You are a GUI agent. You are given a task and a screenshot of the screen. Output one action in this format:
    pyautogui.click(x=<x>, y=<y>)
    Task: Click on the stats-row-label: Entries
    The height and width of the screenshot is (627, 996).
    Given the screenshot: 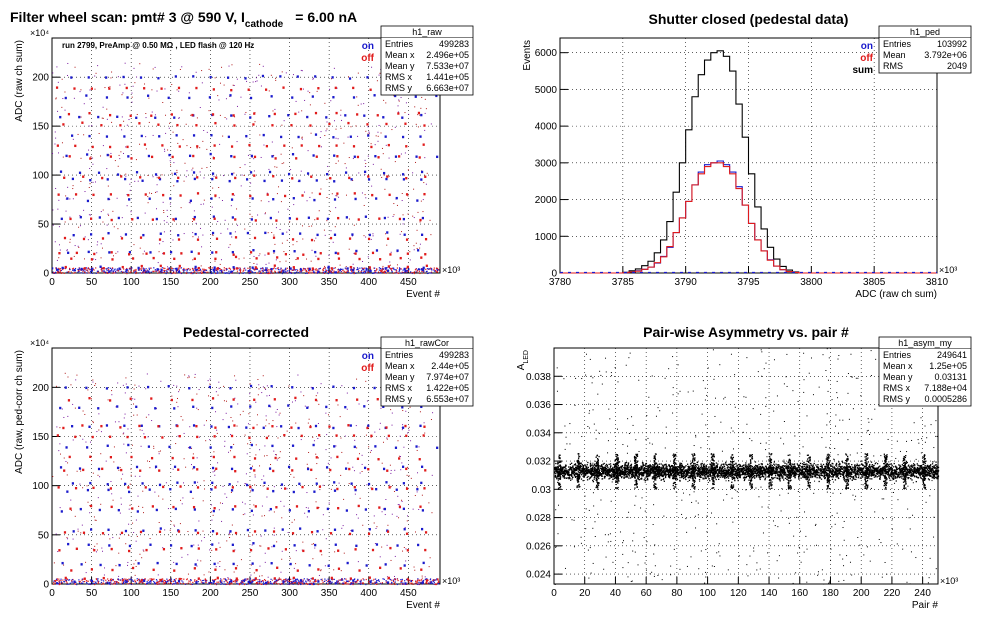 What is the action you would take?
    pyautogui.click(x=897, y=44)
    